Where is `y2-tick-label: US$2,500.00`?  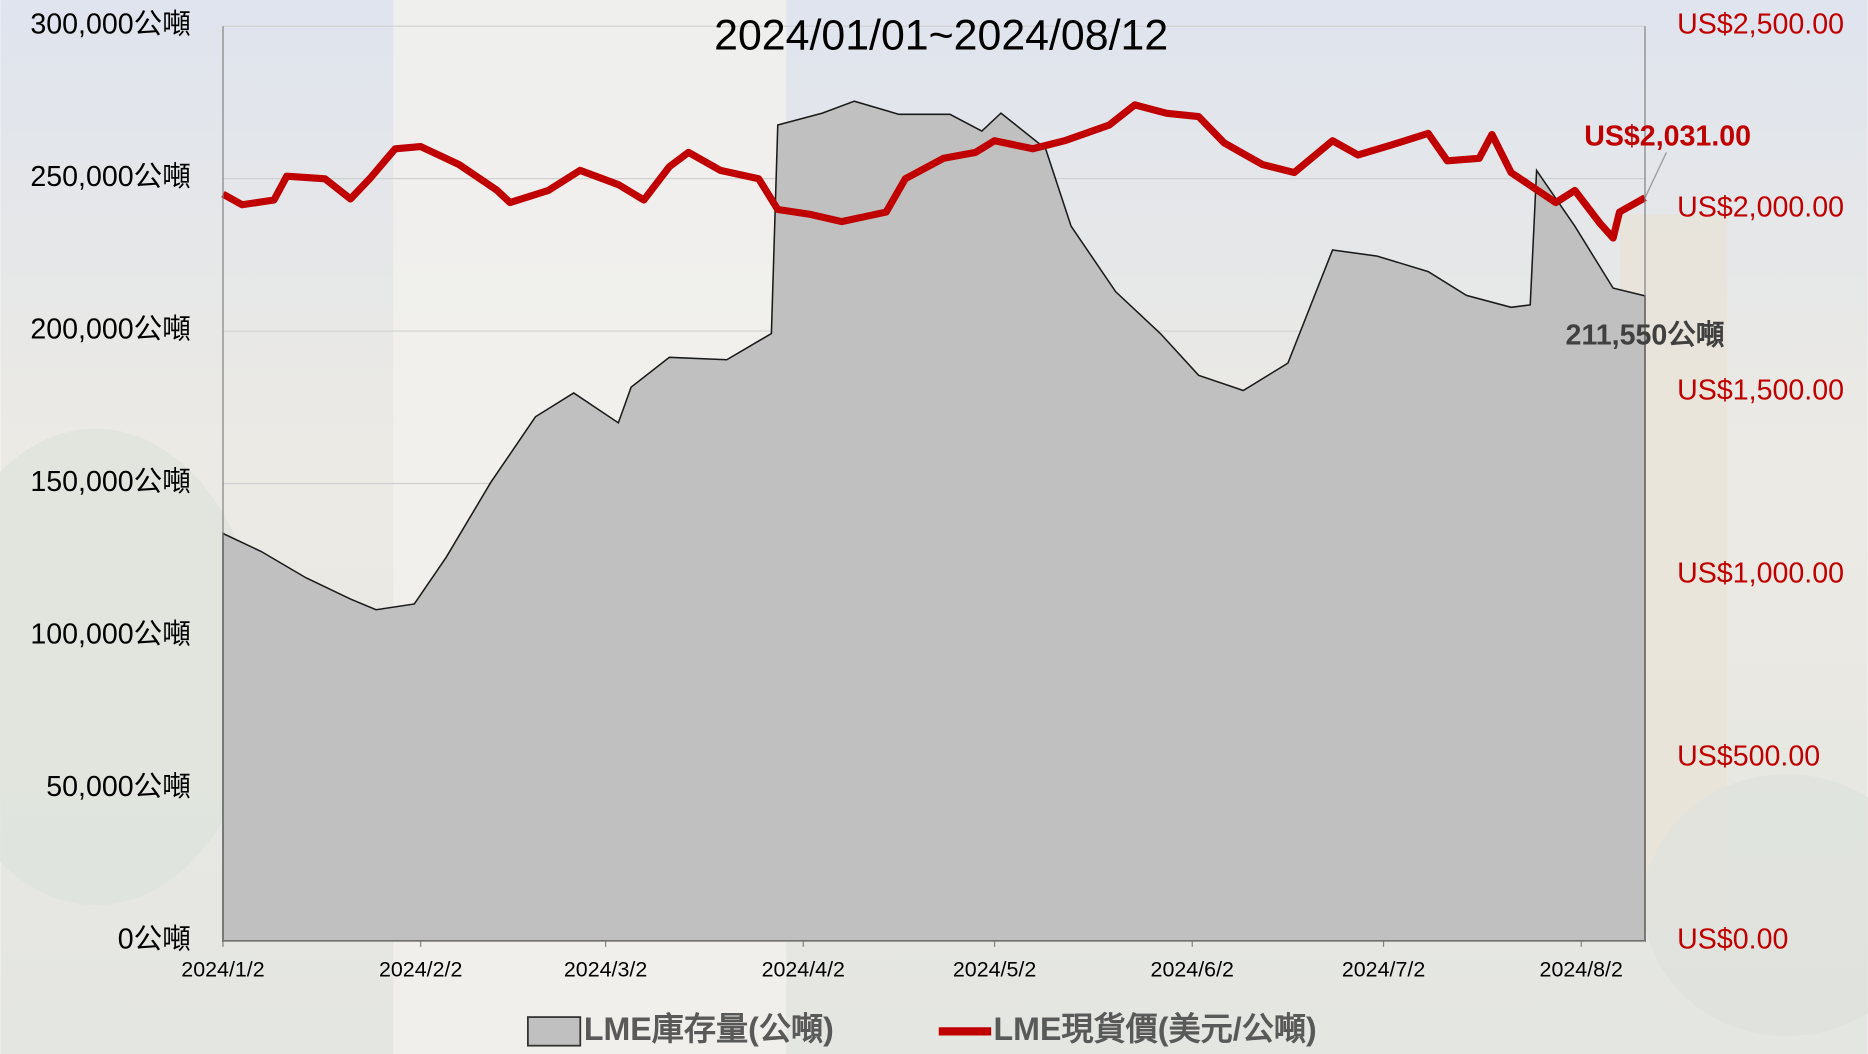 y2-tick-label: US$2,500.00 is located at coordinates (1760, 25).